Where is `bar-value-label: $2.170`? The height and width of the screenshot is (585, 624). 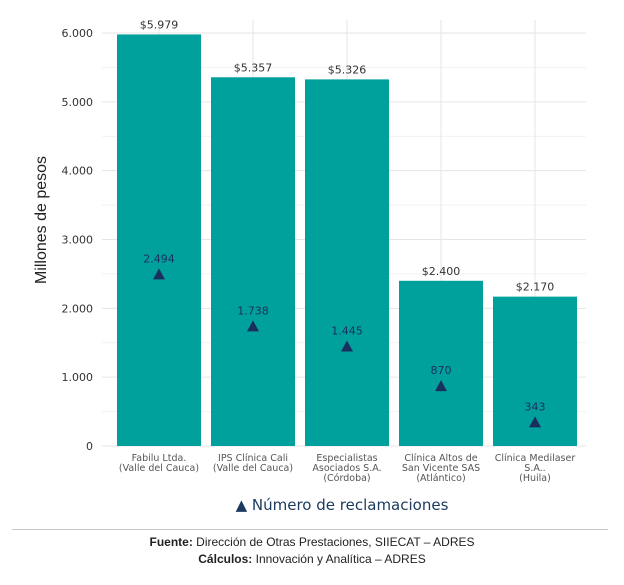
bar-value-label: $2.170 is located at coordinates (535, 287).